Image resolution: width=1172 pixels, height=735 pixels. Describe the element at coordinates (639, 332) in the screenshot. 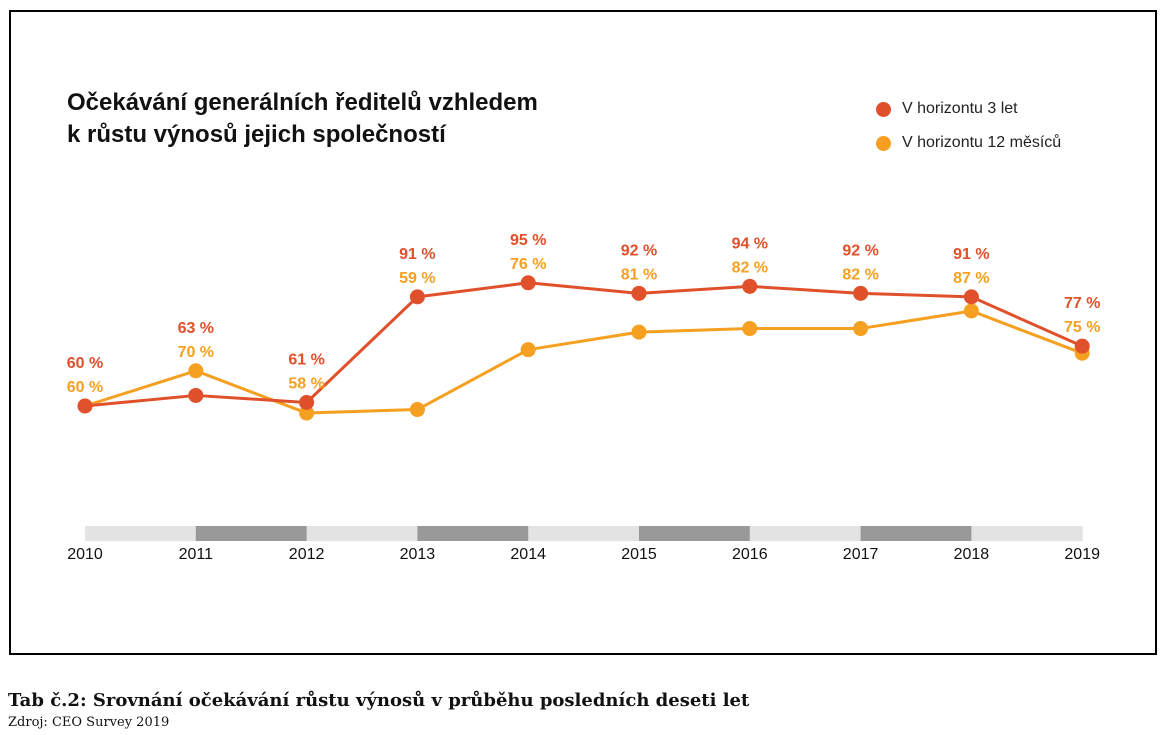

I see `data-point-12-months-2015` at that location.